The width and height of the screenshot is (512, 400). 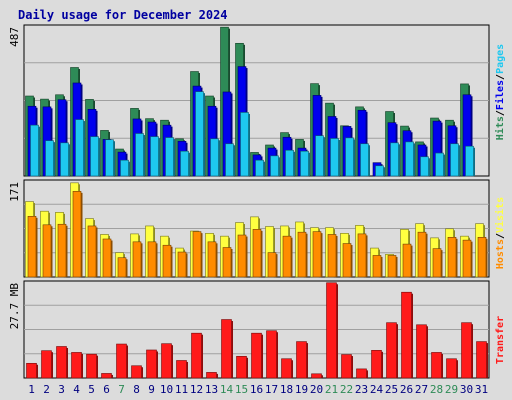 What do you see at coordinates (454, 160) in the screenshot?
I see `bar-pages-29-face` at bounding box center [454, 160].